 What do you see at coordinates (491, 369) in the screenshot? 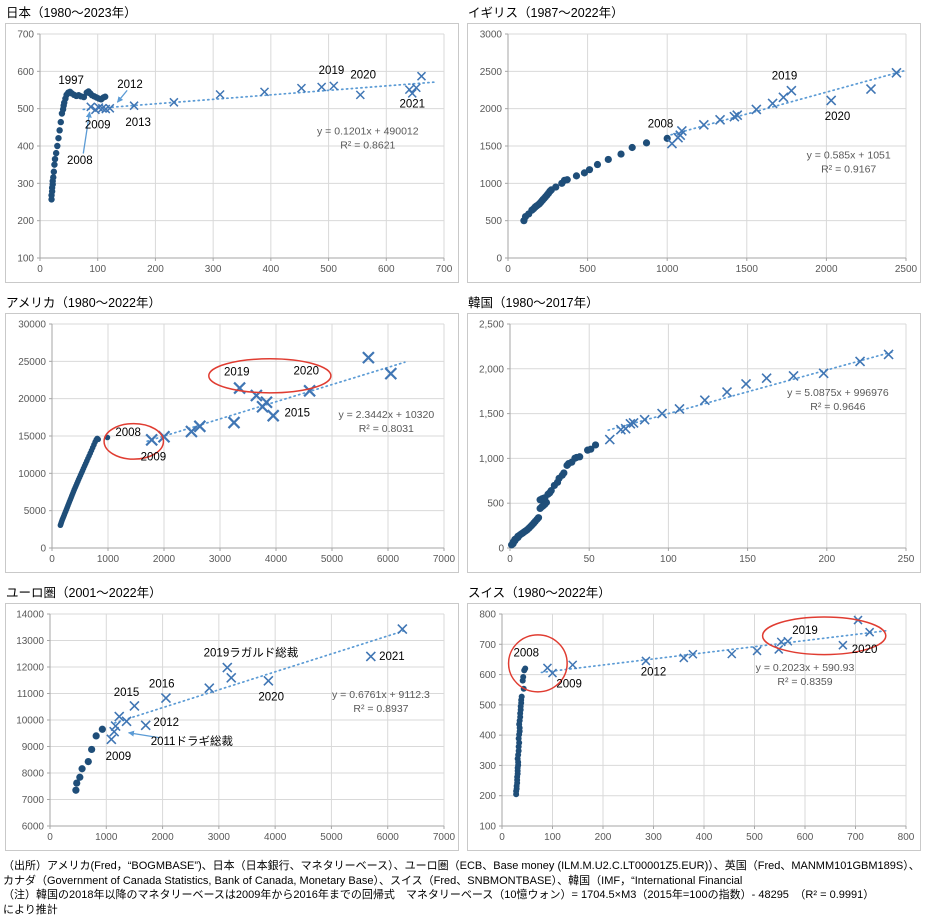
I see `y-tick-label: 2,000` at bounding box center [491, 369].